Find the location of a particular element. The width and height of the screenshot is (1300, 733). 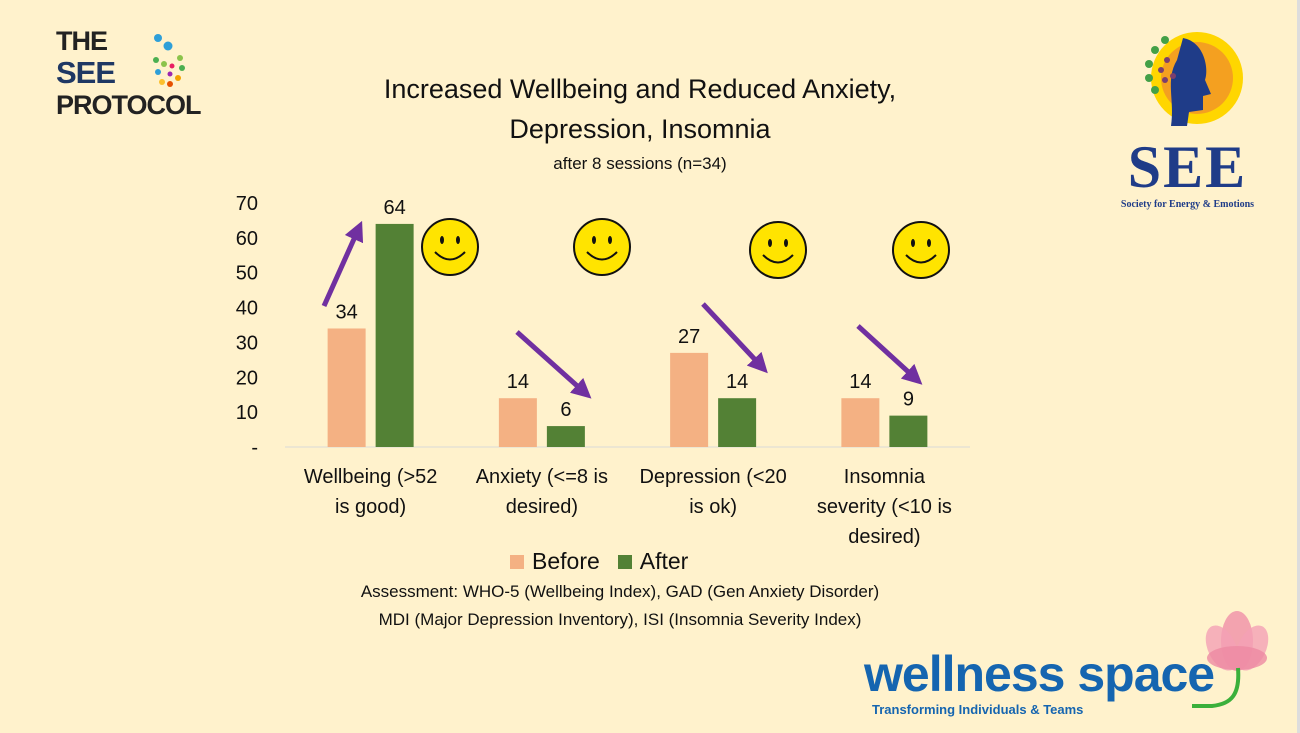

data-label: 27 is located at coordinates (689, 337).